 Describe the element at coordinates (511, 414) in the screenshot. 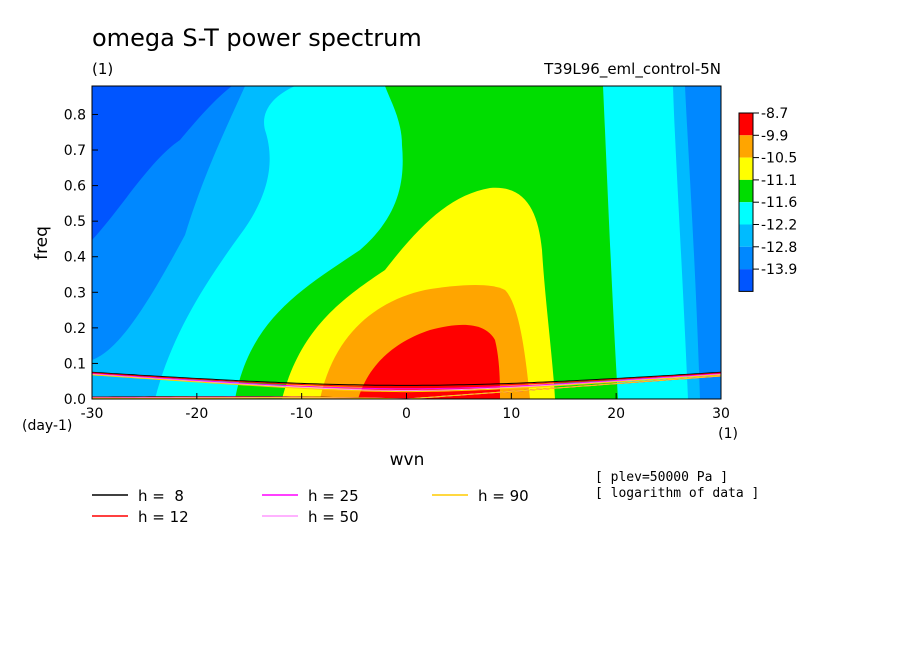

I see `x-tick-label: 10` at that location.